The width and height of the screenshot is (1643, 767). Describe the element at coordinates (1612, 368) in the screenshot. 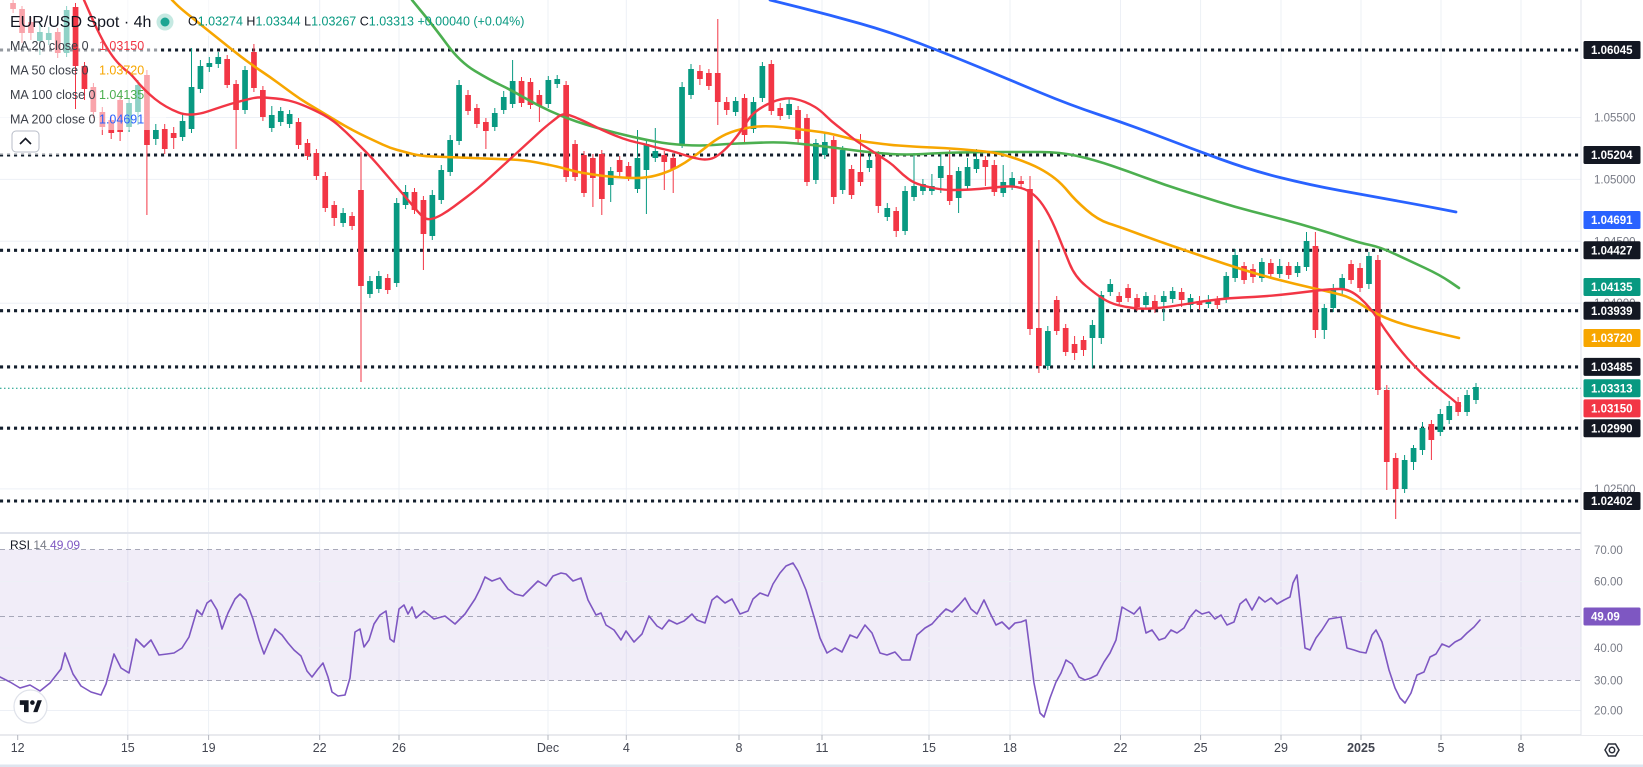

I see `svg-text: 1.03485` at that location.